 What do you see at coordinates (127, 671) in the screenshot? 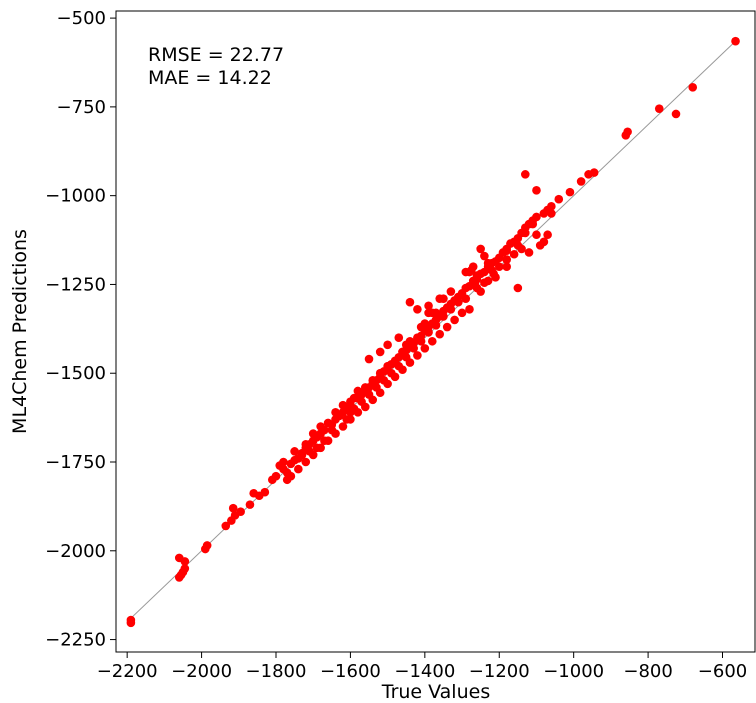
I see `x-tick-label: −2200` at bounding box center [127, 671].